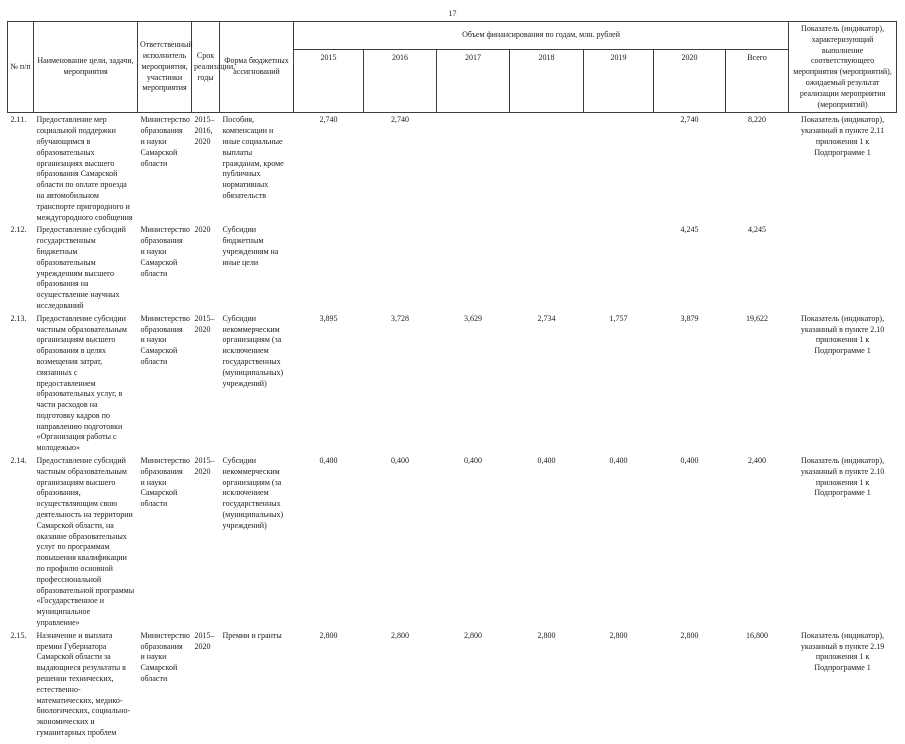  I want to click on col-header-2017: 2017, so click(473, 81).